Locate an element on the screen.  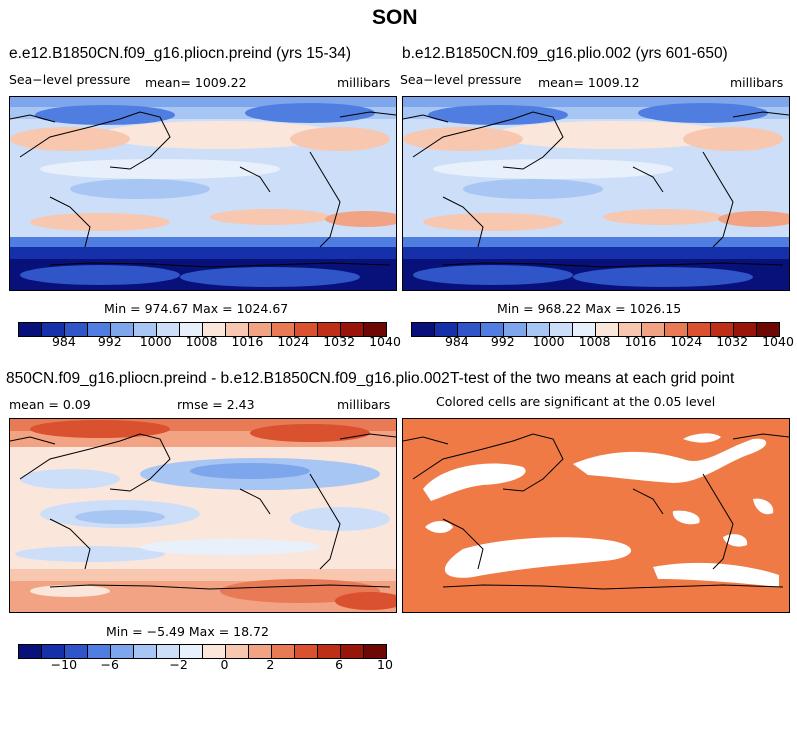
panel-1-map is located at coordinates (203, 193).